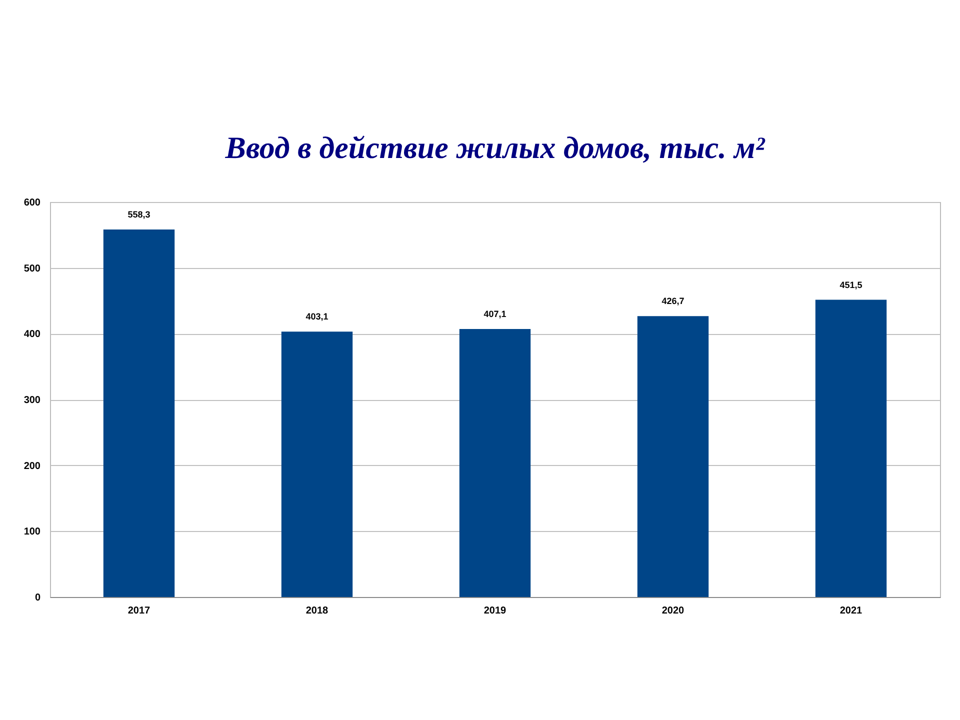  I want to click on x-tick-label: 2018, so click(317, 611).